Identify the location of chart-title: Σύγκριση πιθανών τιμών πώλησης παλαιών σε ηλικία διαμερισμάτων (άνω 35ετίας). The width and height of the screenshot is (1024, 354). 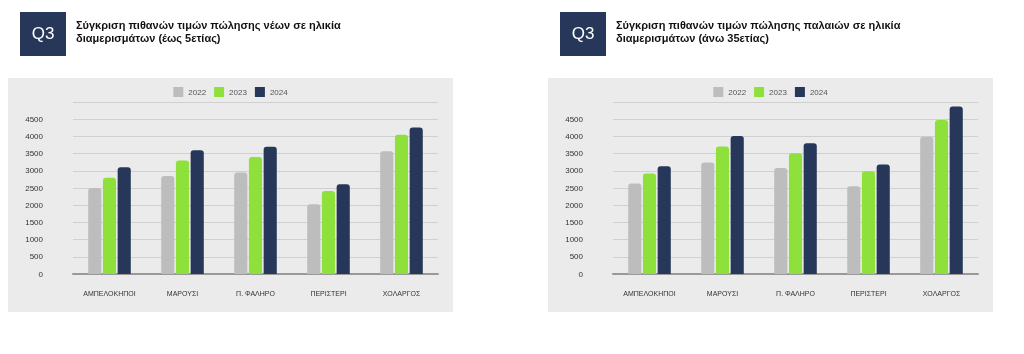
(759, 32).